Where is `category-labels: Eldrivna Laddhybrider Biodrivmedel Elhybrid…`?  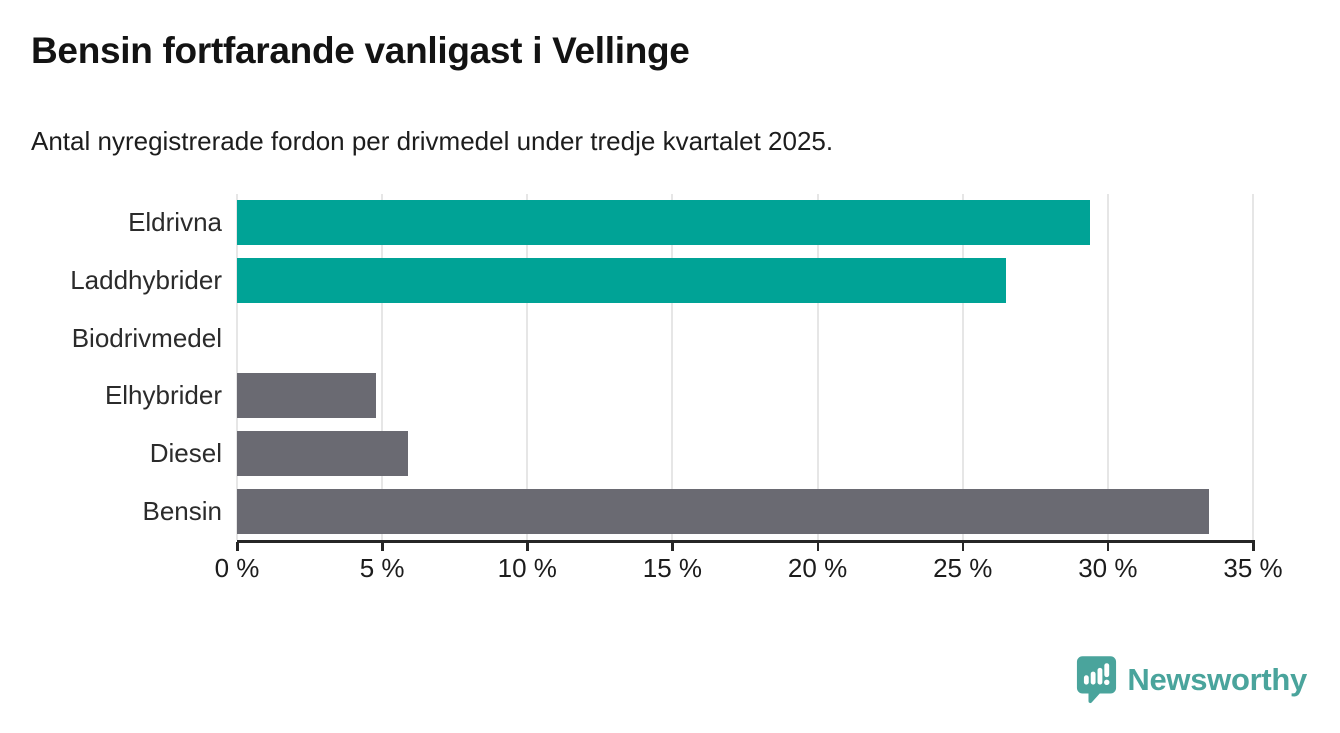 category-labels: Eldrivna Laddhybrider Biodrivmedel Elhybrid… is located at coordinates (111, 367).